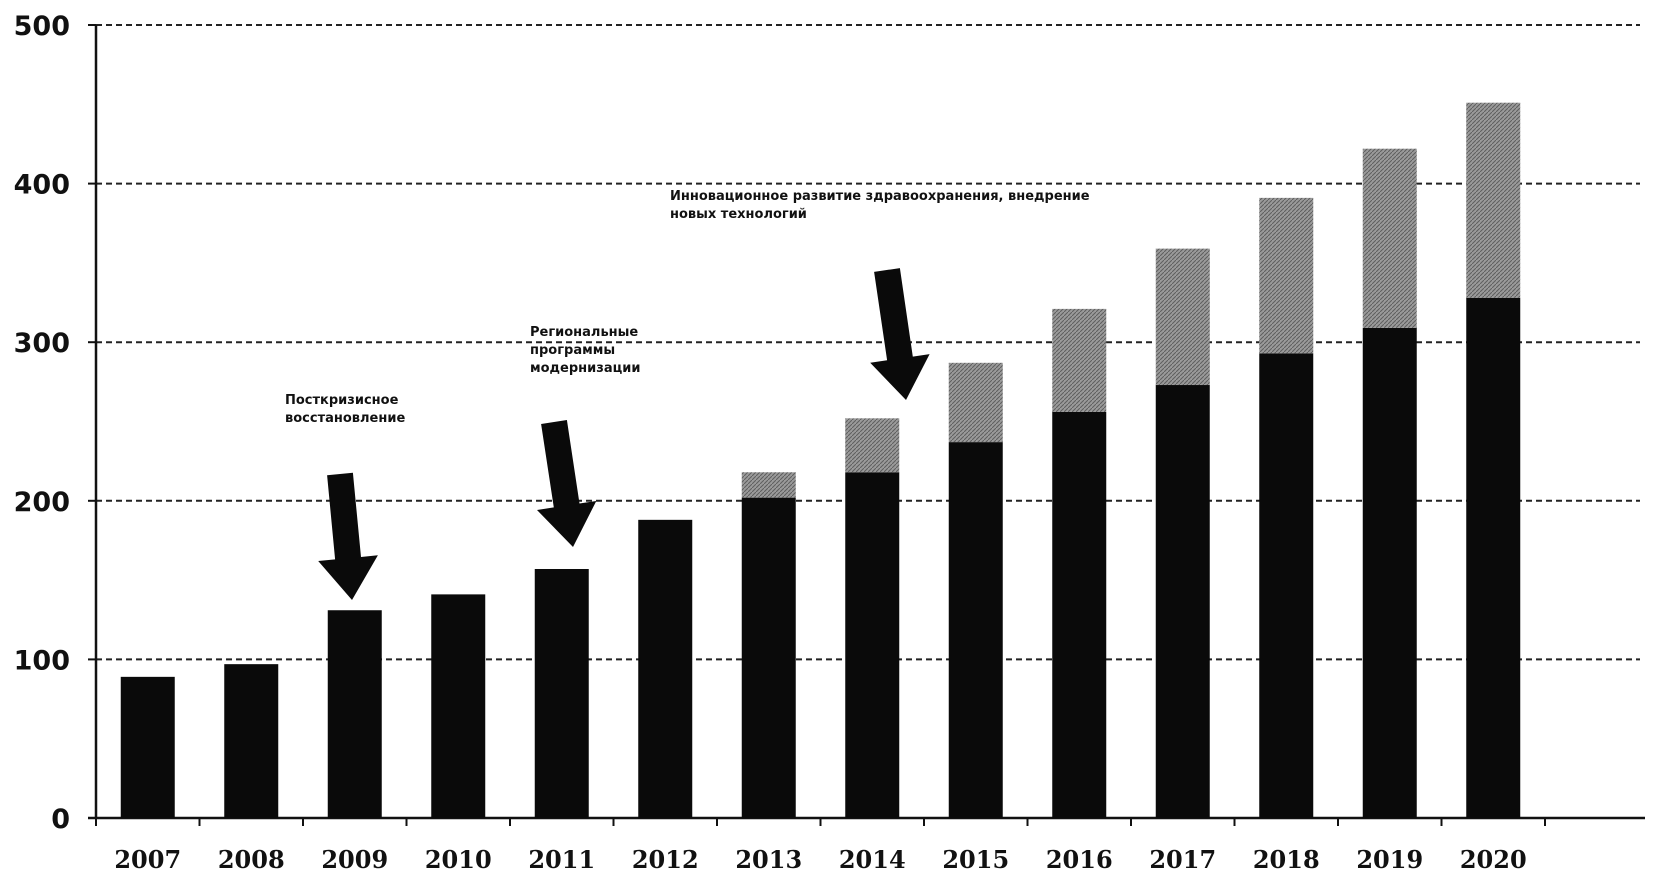 The width and height of the screenshot is (1654, 882). I want to click on bar-base-2012, so click(665, 668).